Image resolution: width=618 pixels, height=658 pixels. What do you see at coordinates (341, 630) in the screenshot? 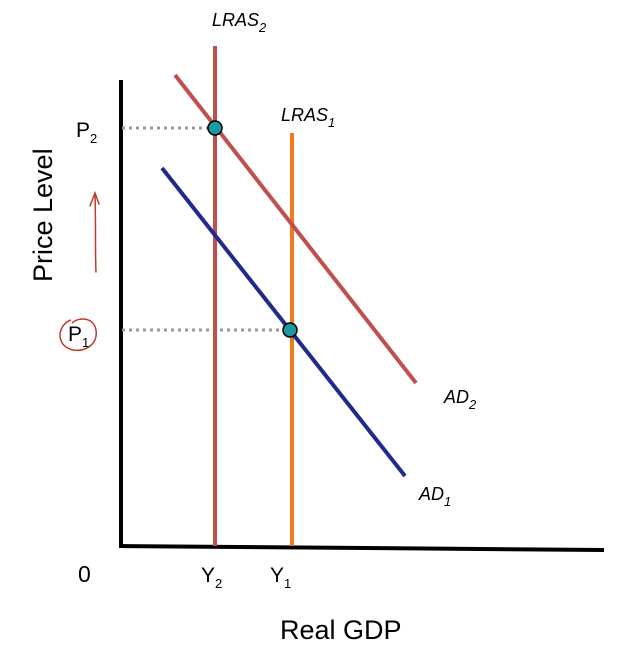
I see `x-axis-title: Real GDP` at bounding box center [341, 630].